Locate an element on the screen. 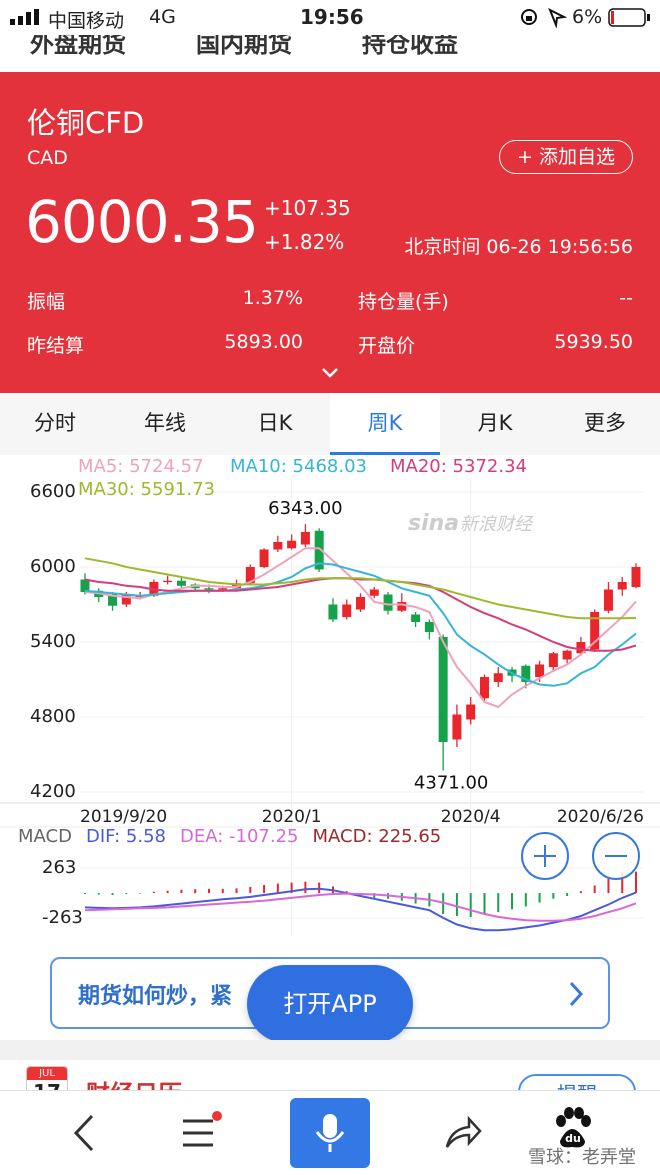 This screenshot has height=1175, width=660. macd-title: MACD is located at coordinates (45, 836).